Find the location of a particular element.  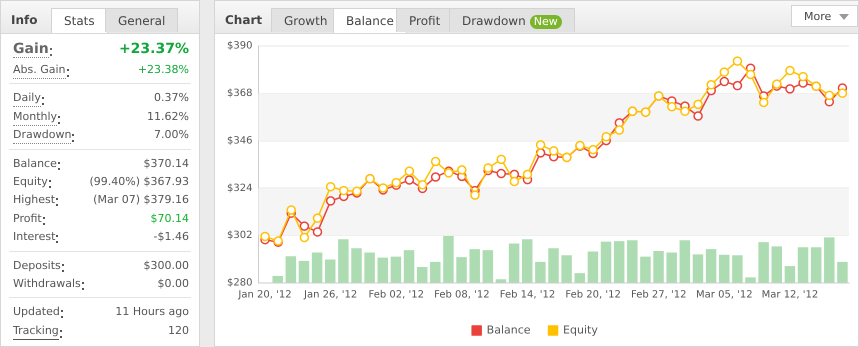

category-label: Monthly is located at coordinates (35, 117).